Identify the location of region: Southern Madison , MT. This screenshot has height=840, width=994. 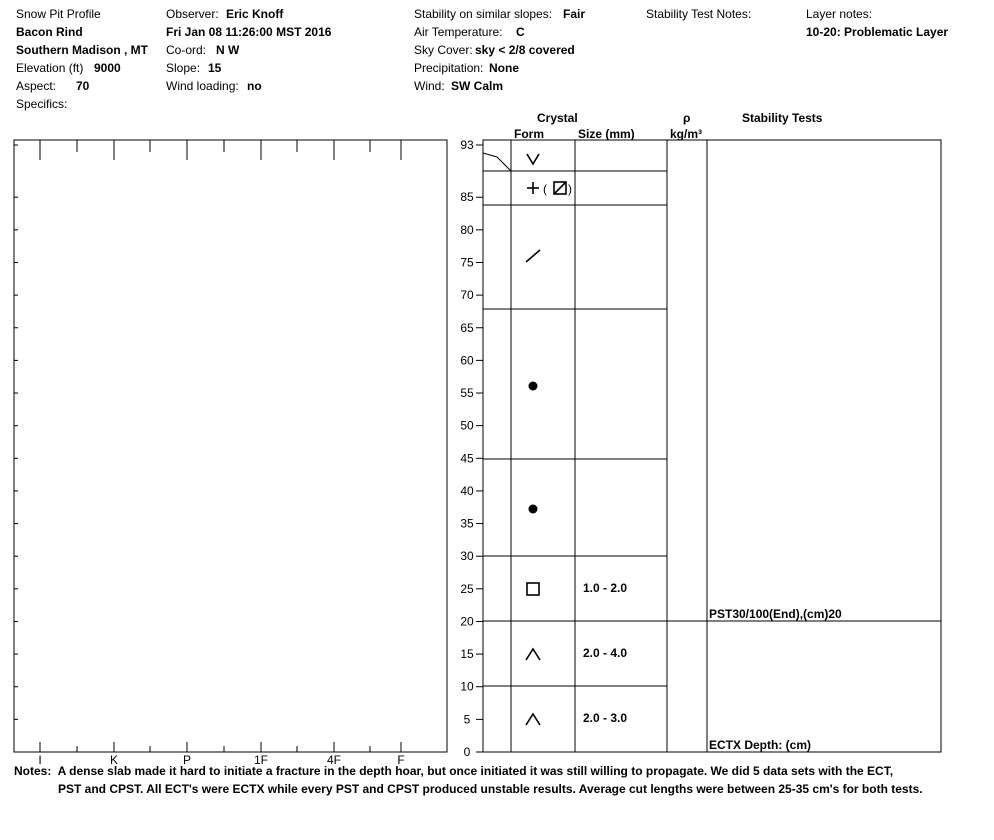
(82, 50).